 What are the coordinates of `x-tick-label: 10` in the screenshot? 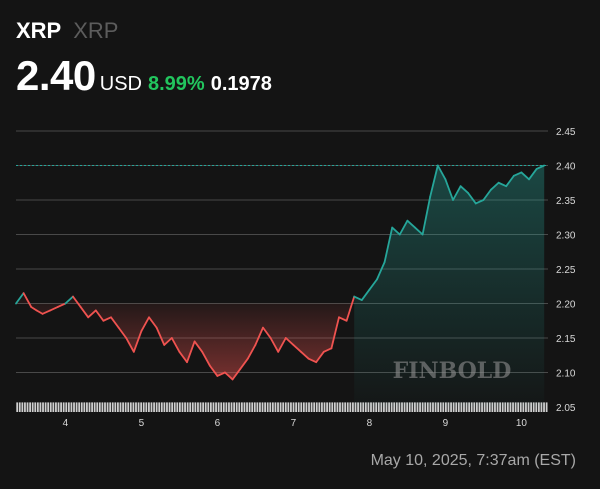 It's located at (522, 423).